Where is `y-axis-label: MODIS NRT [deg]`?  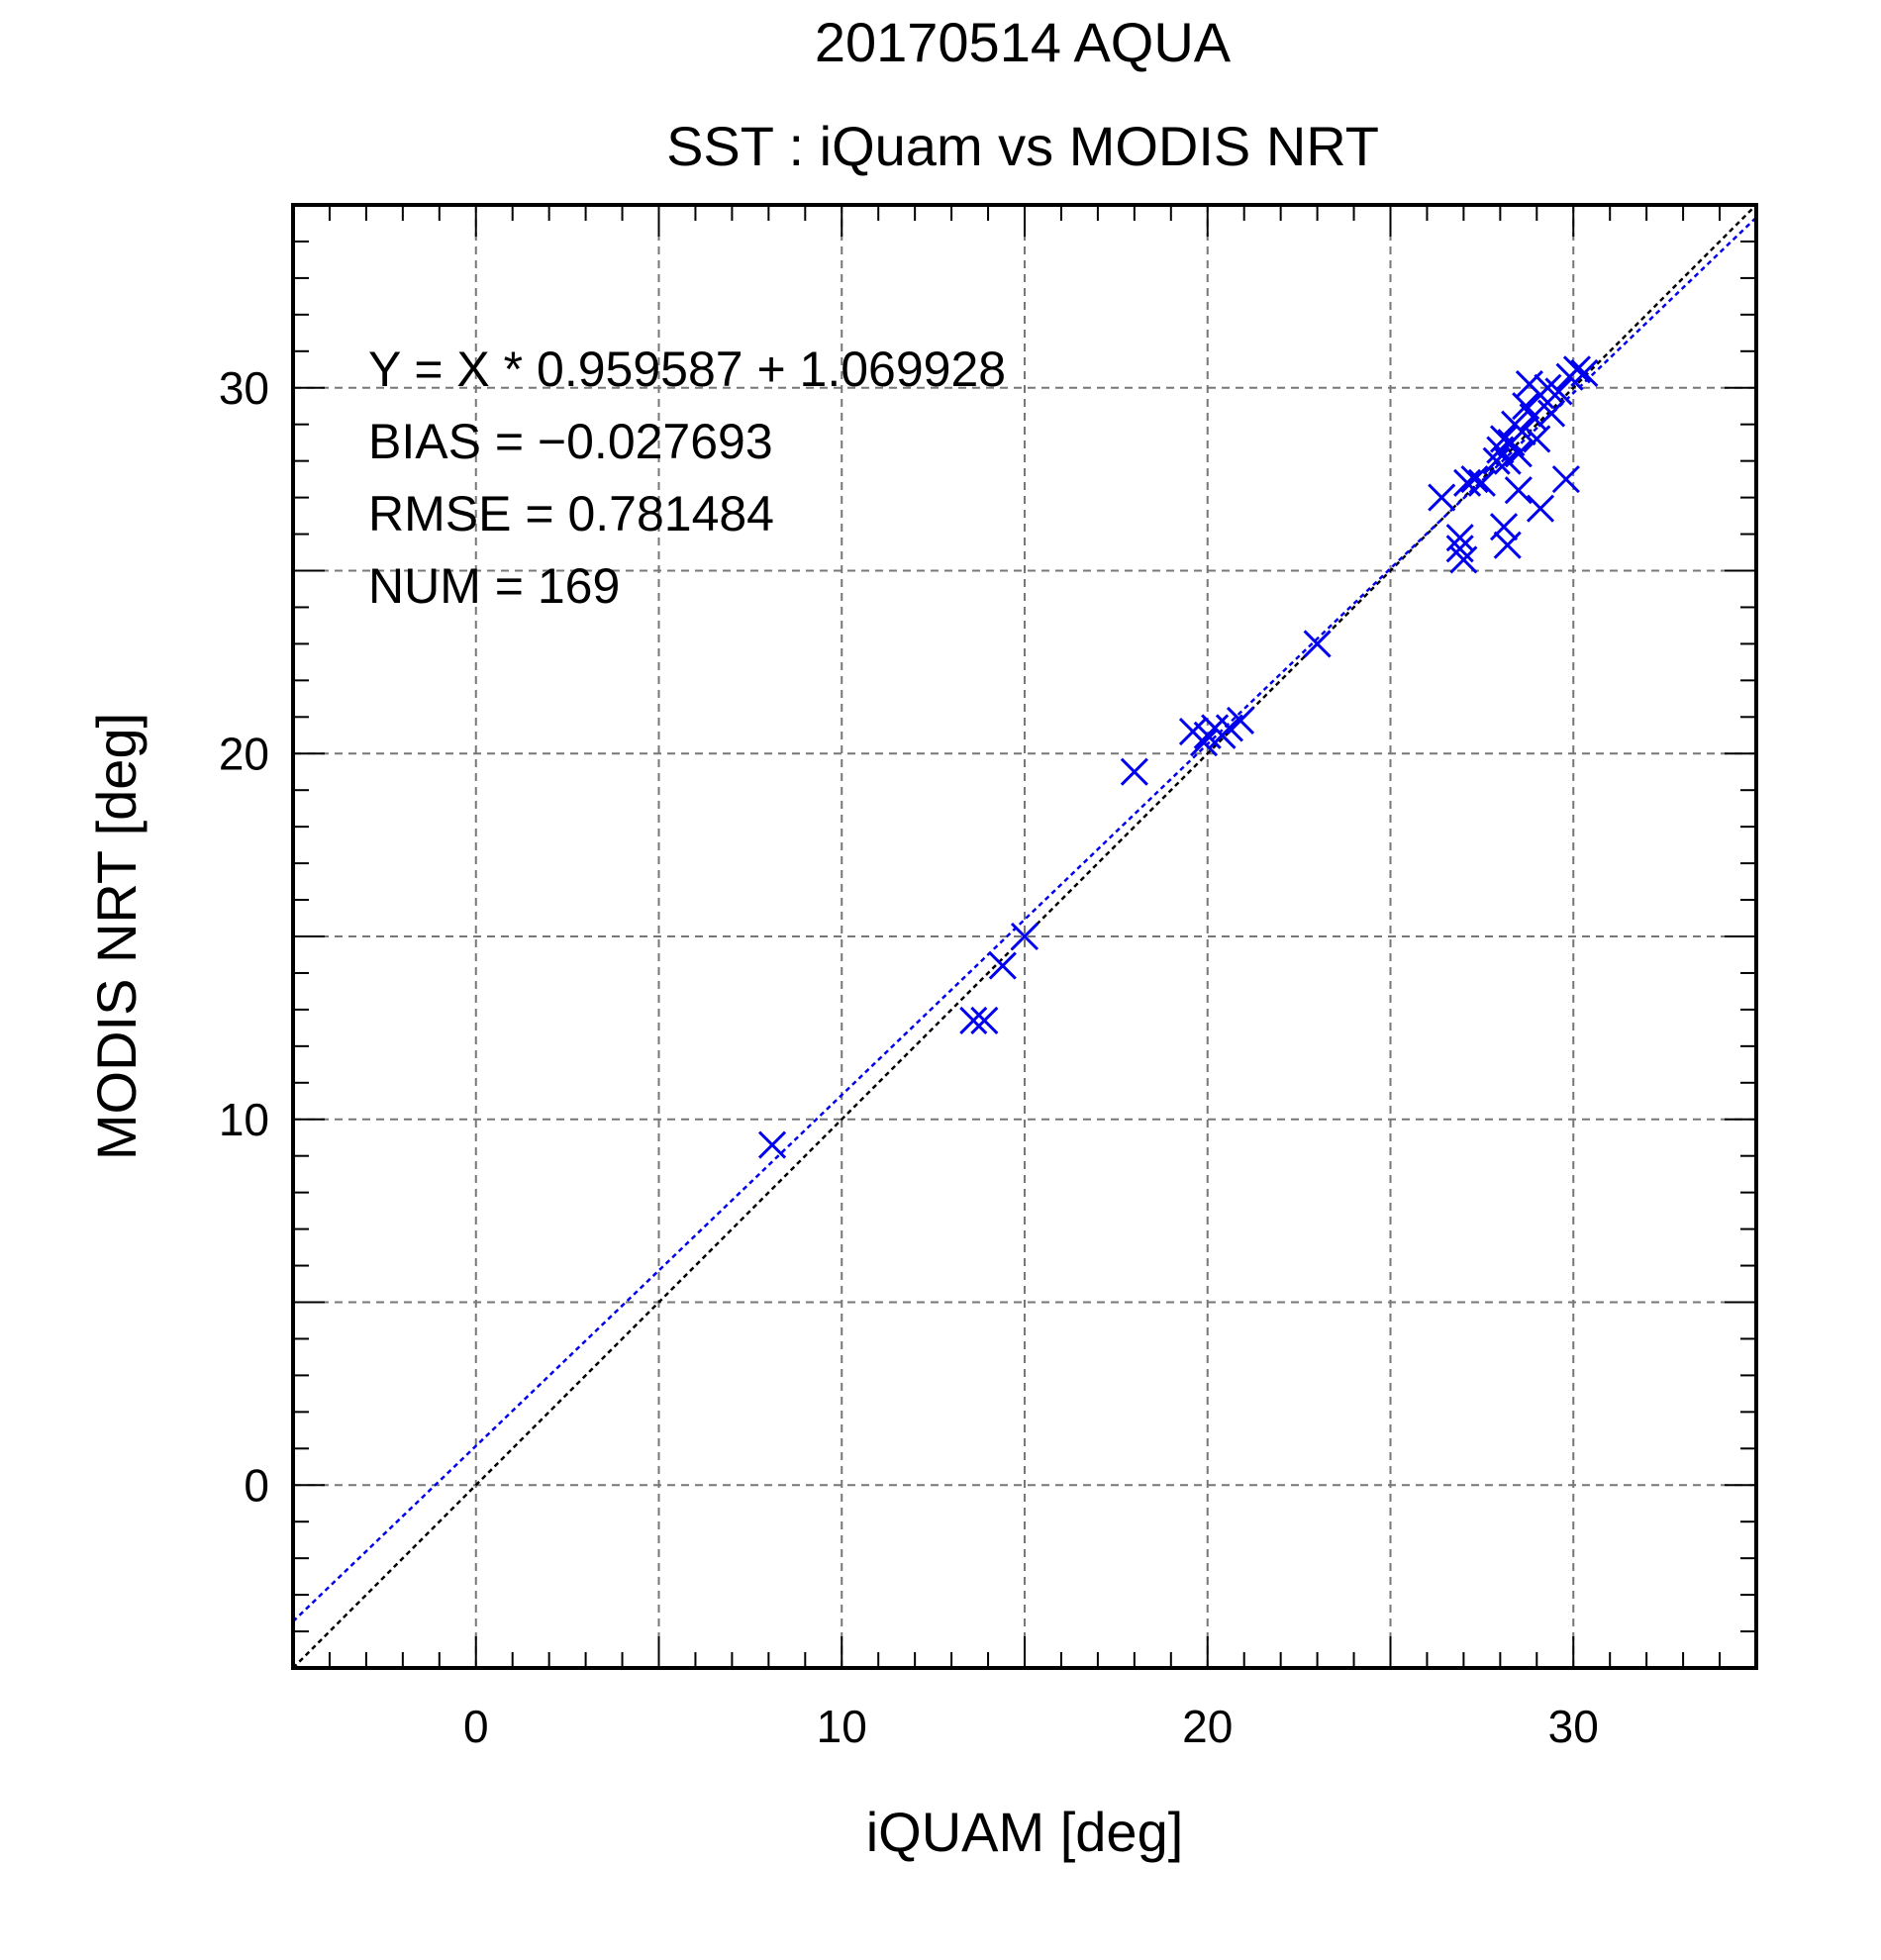
y-axis-label: MODIS NRT [deg] is located at coordinates (116, 936).